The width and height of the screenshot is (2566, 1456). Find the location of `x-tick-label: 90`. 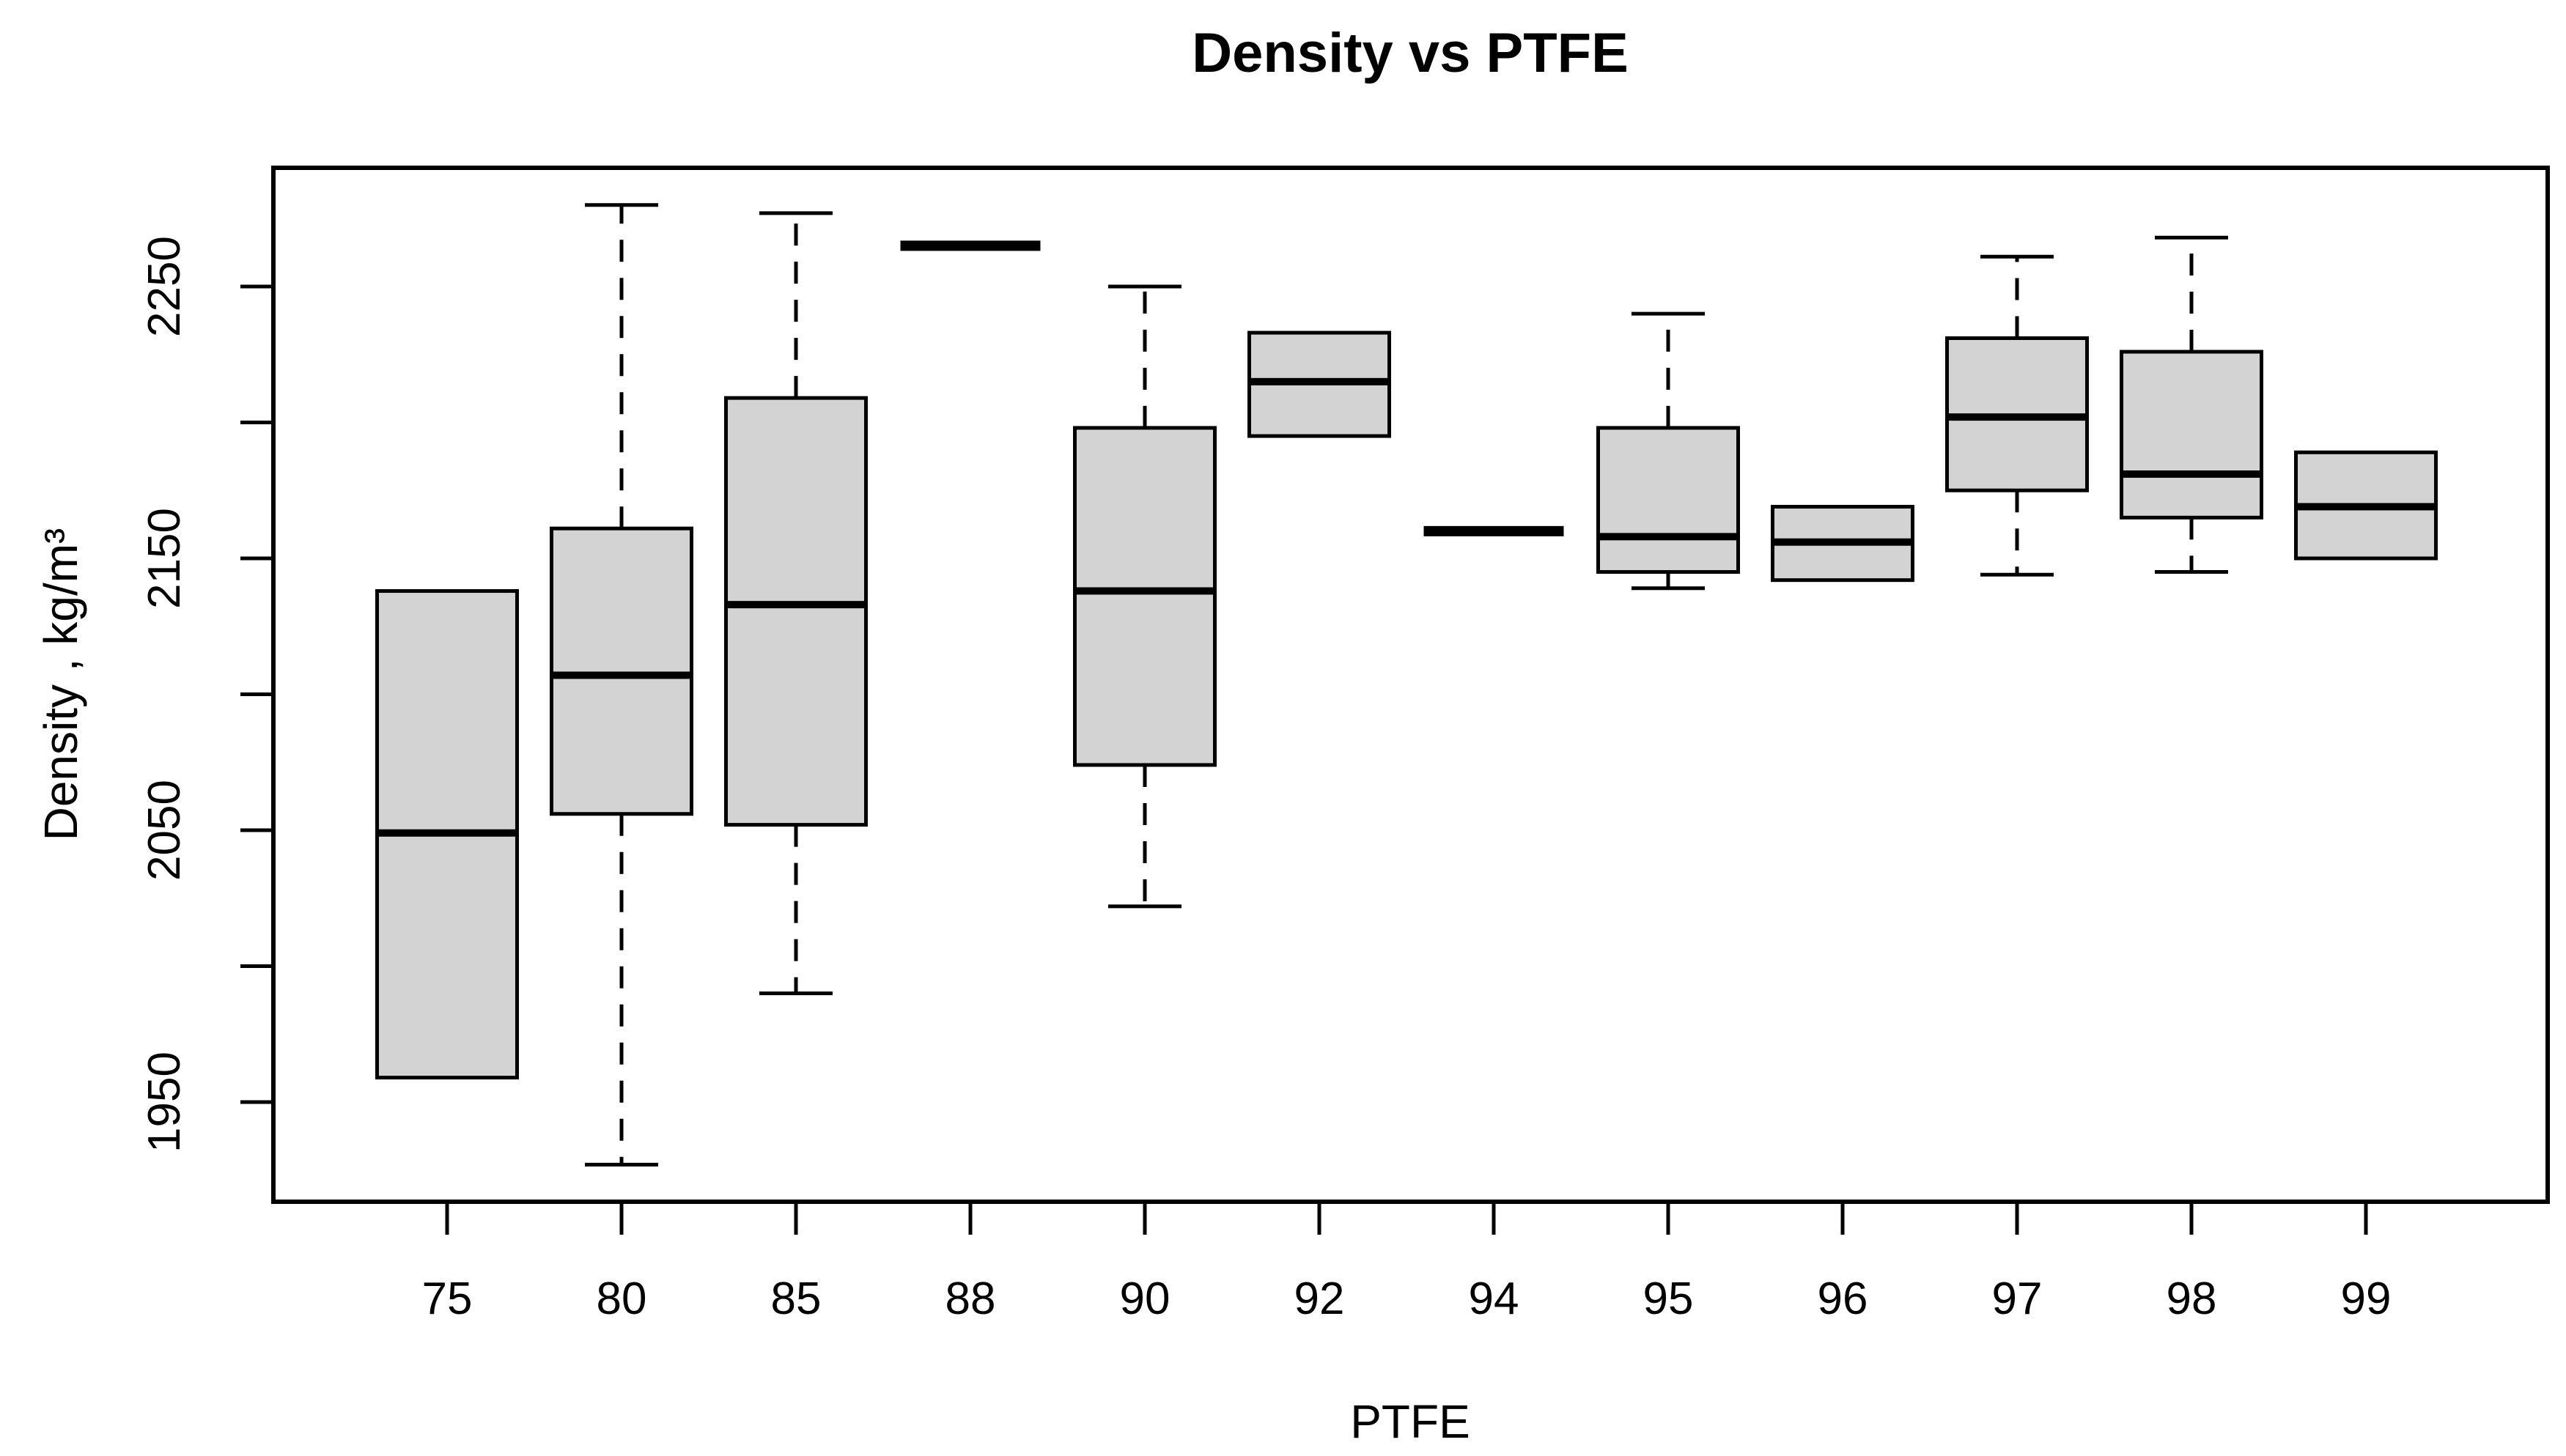

x-tick-label: 90 is located at coordinates (1145, 1299).